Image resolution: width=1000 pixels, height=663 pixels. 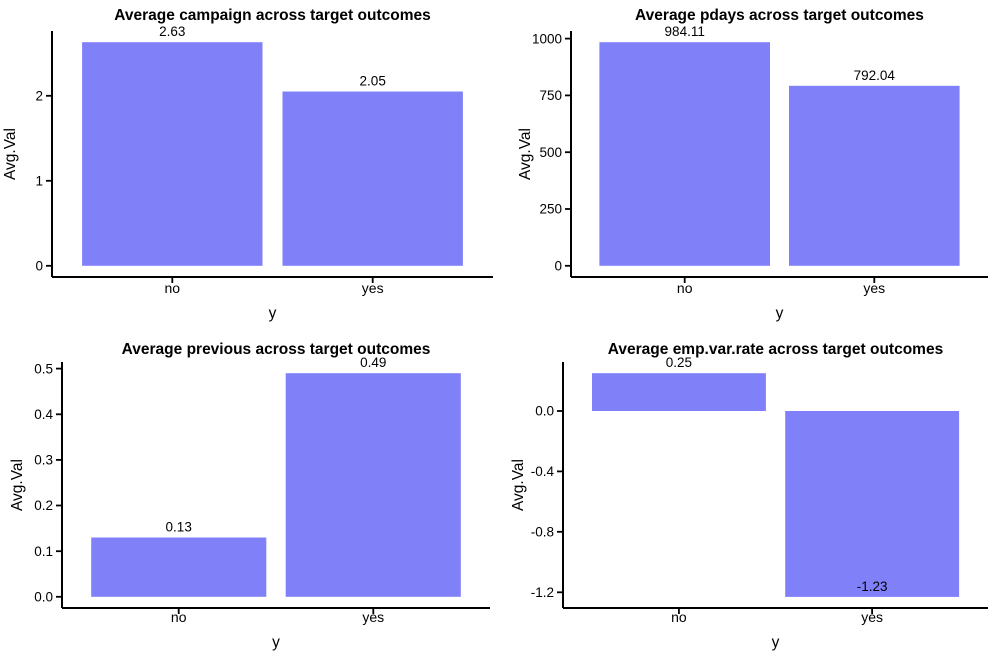 I want to click on y-tick-label: 0.2, so click(x=43, y=505).